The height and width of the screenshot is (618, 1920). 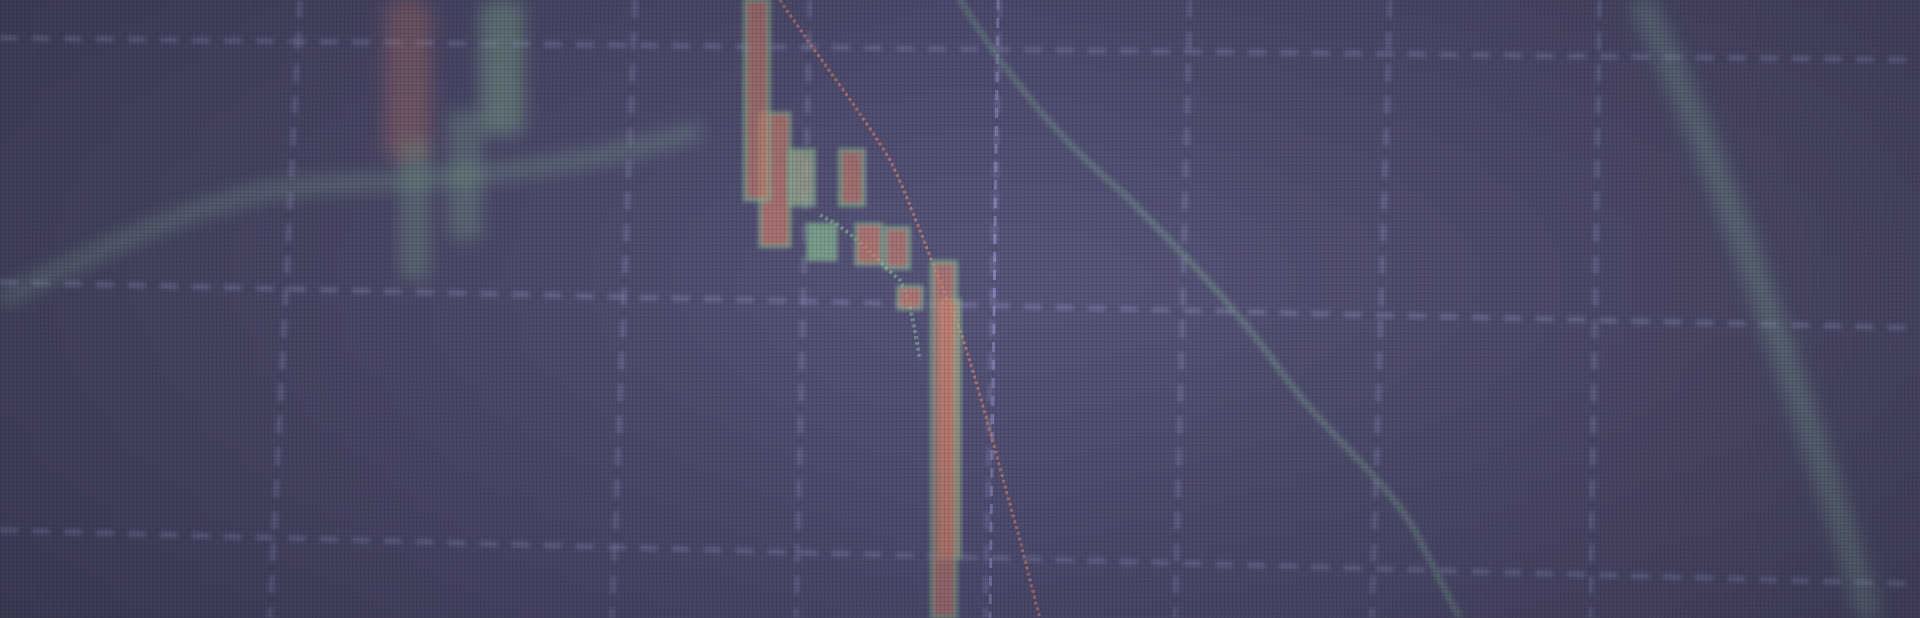 What do you see at coordinates (852, 177) in the screenshot?
I see `candle-small-red-body` at bounding box center [852, 177].